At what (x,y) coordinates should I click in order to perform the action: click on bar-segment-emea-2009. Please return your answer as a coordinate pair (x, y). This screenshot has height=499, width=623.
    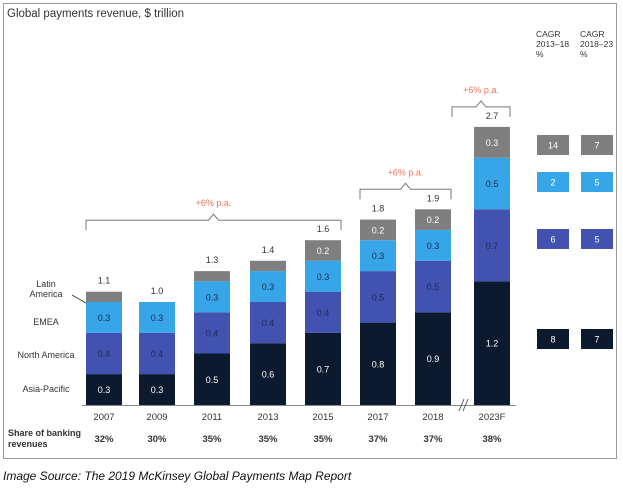
    Looking at the image, I should click on (157, 317).